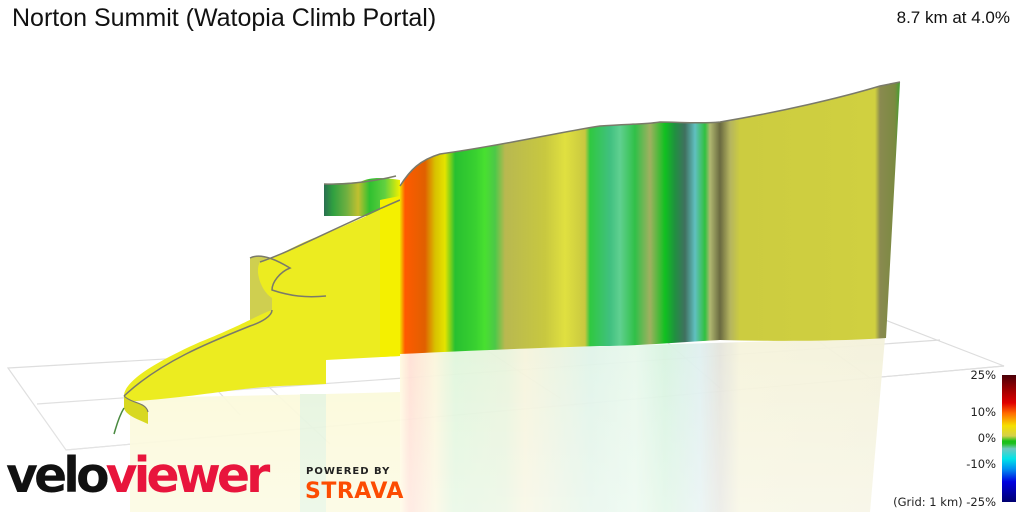 This screenshot has height=512, width=1024. I want to click on gradient-colorbar, so click(1009, 438).